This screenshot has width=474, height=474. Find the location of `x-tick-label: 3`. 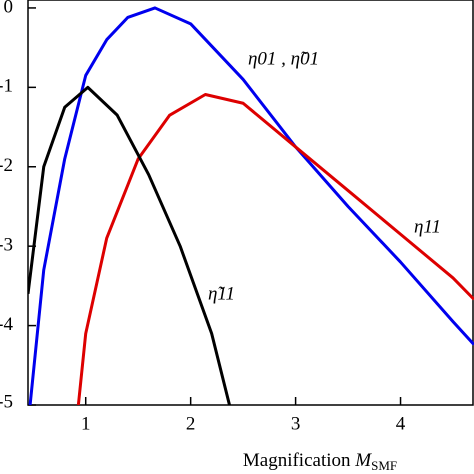

x-tick-label: 3 is located at coordinates (296, 423).